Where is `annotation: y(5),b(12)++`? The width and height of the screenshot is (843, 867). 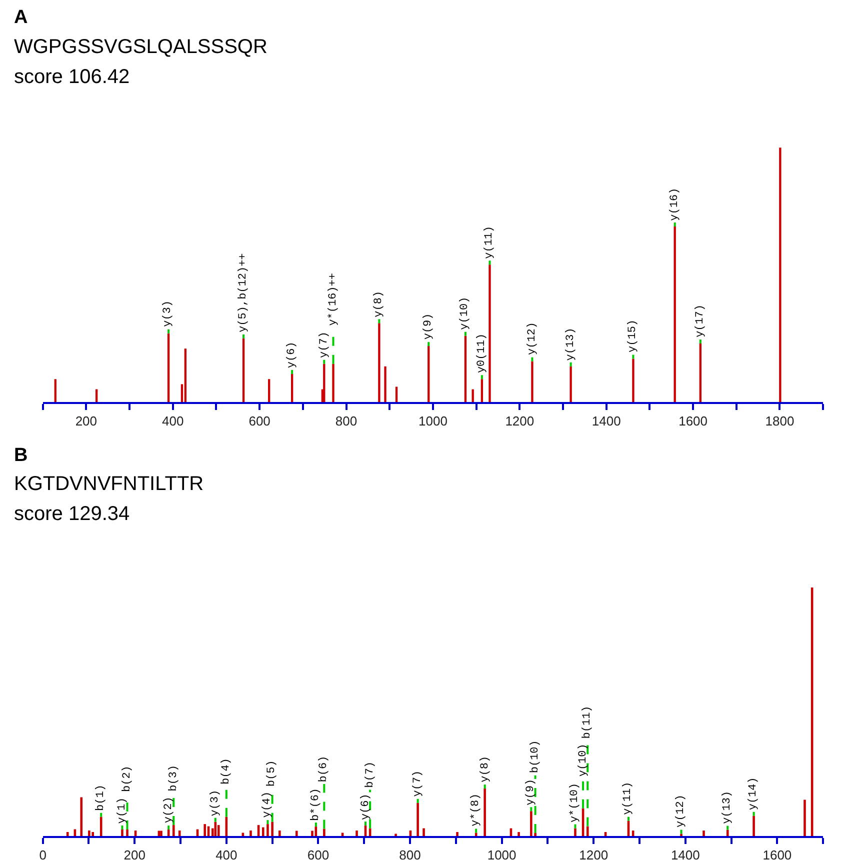 annotation: y(5),b(12)++ is located at coordinates (244, 292).